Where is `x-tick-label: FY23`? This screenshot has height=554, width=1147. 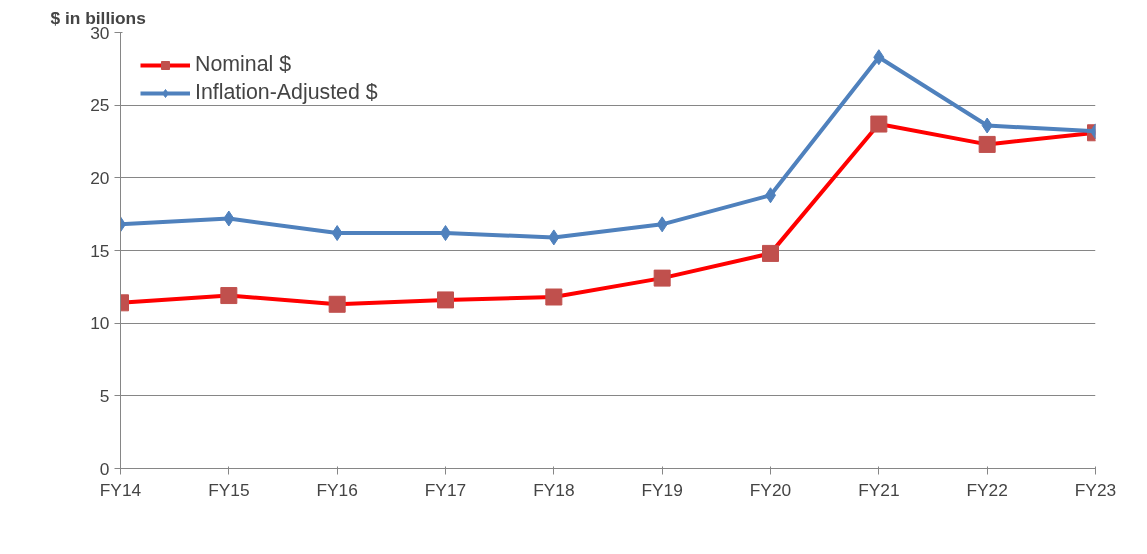 x-tick-label: FY23 is located at coordinates (1095, 489).